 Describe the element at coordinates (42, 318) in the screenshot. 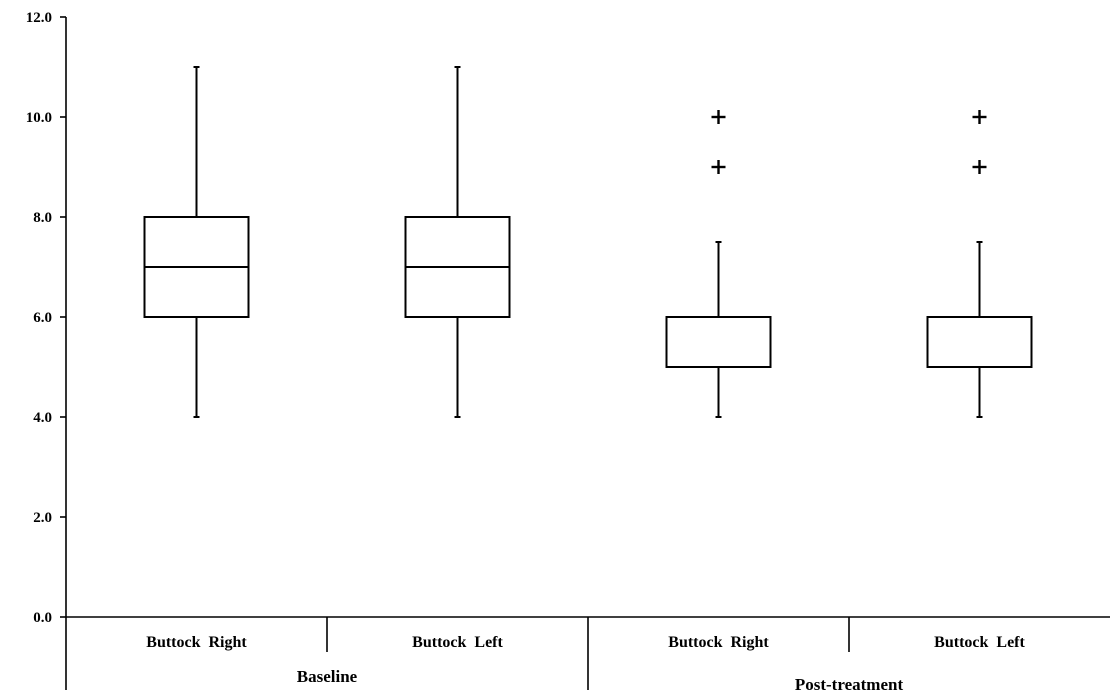

I see `y-tick-label: 6.0` at that location.